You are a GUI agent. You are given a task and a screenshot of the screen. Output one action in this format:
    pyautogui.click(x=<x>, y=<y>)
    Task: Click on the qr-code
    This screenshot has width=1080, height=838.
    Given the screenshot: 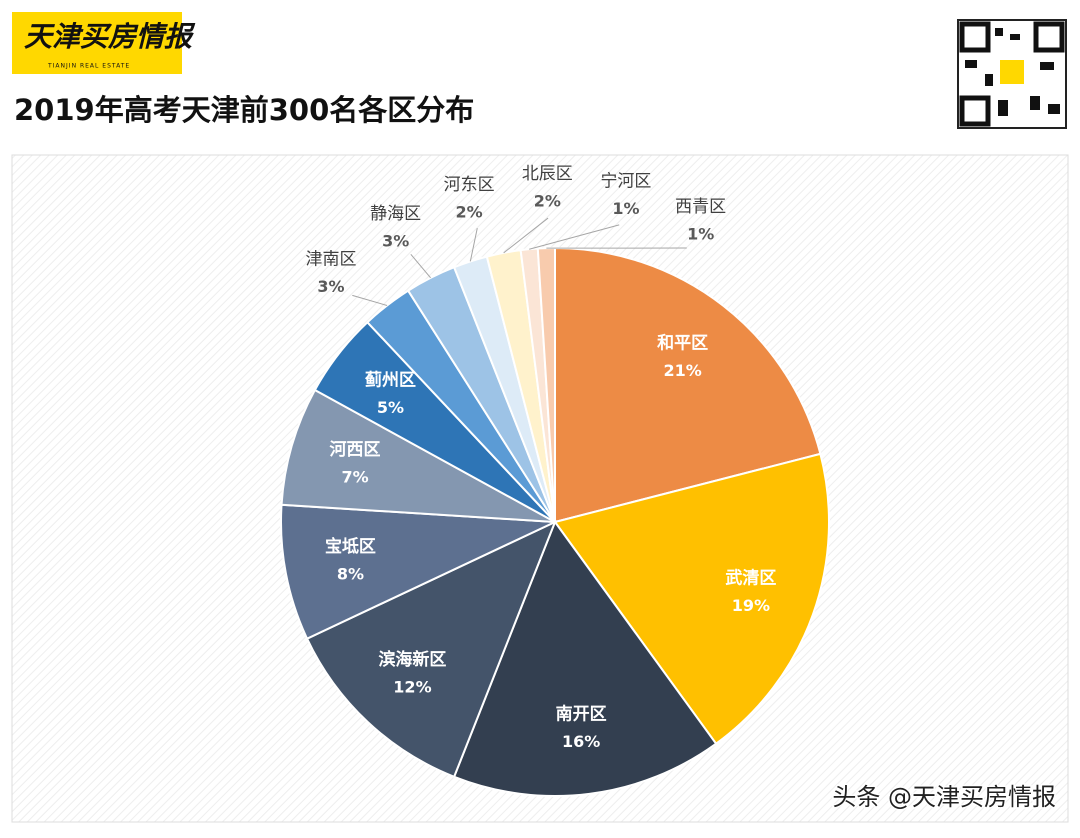 What is the action you would take?
    pyautogui.click(x=1012, y=74)
    